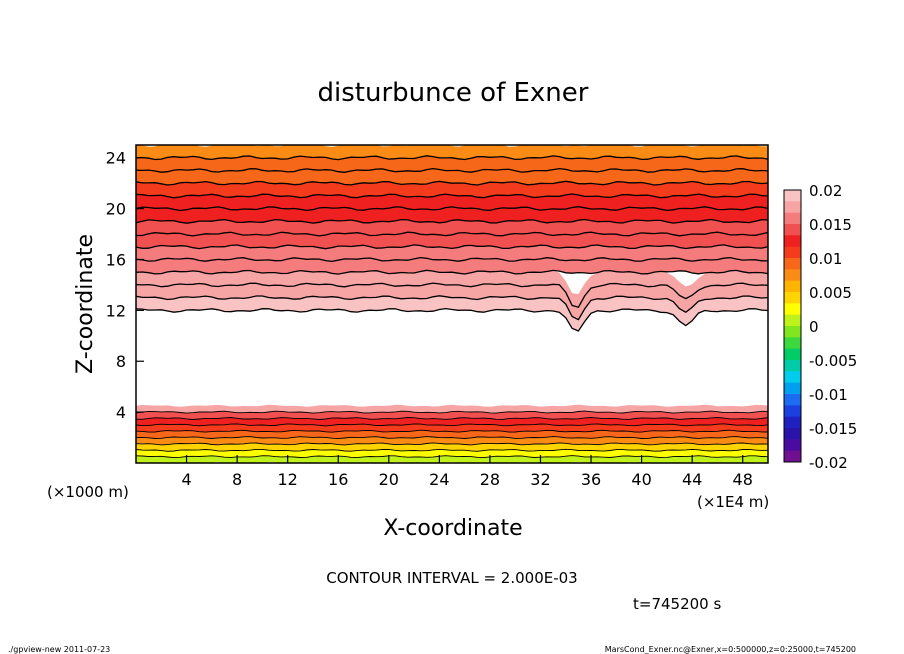 Image resolution: width=904 pixels, height=654 pixels. Describe the element at coordinates (830, 225) in the screenshot. I see `colorbar-label: 0.015` at that location.